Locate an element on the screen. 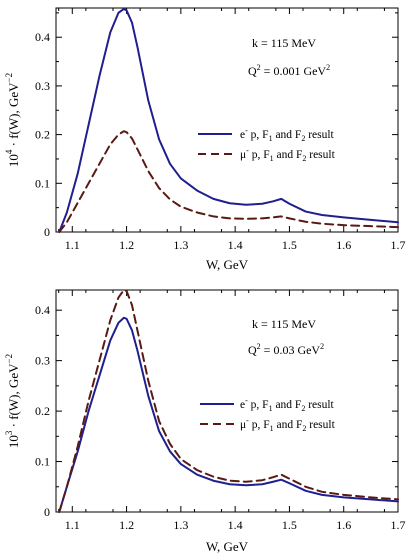 Image resolution: width=415 pixels, height=560 pixels. y-axis-label: 104 · f(W), GeV−2 is located at coordinates (12, 120).